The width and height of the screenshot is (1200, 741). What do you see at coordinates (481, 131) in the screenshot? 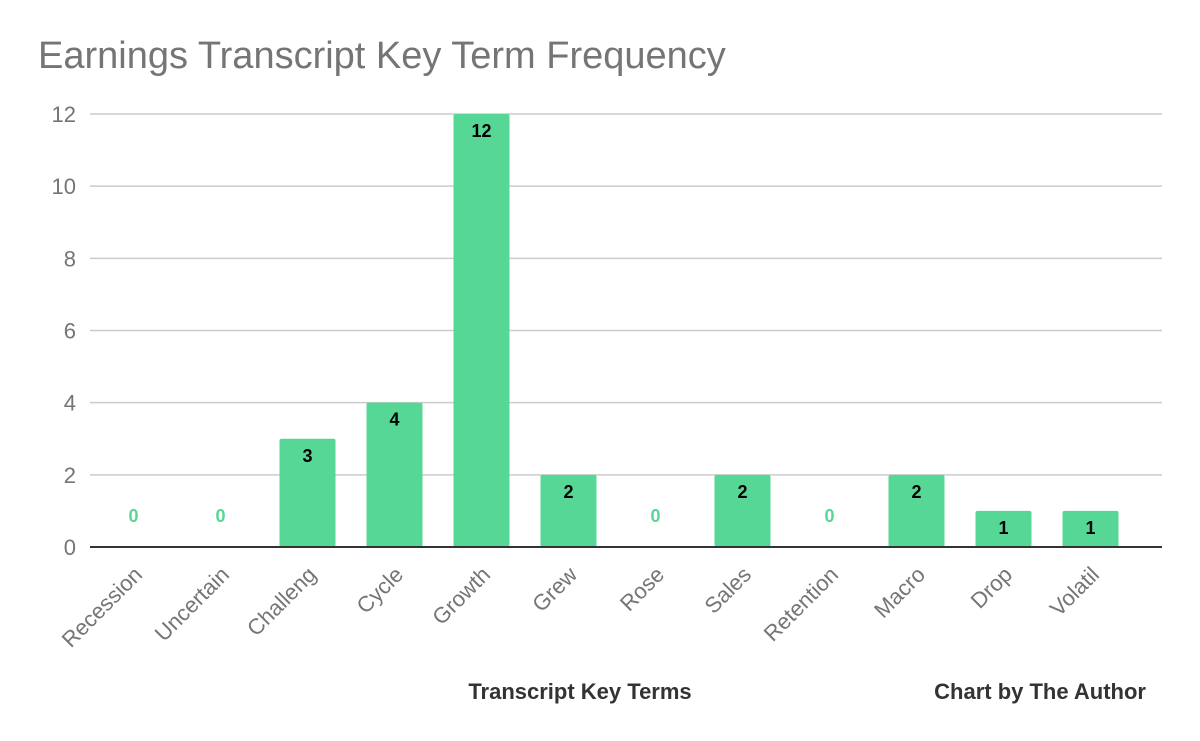
I see `data-label: 12` at bounding box center [481, 131].